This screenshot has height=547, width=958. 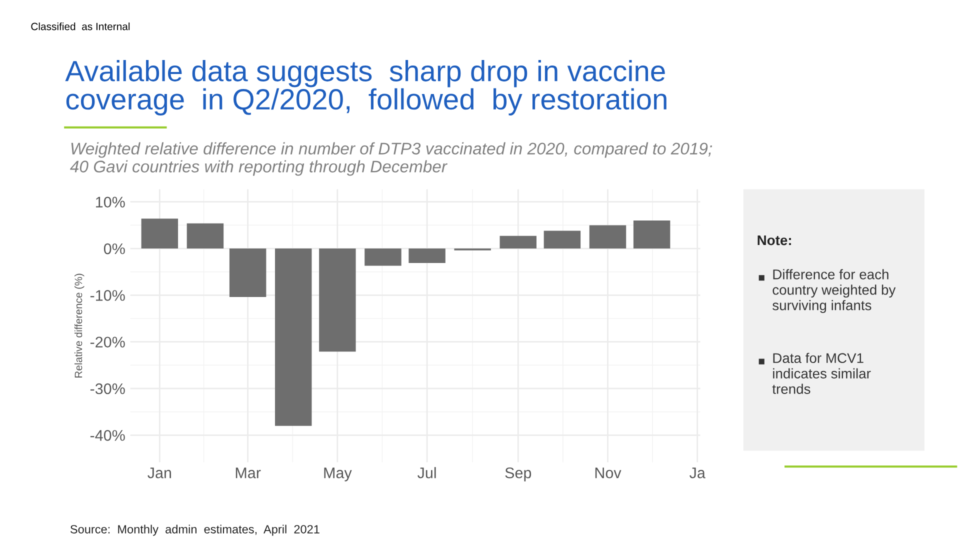 I want to click on text: Difference for each country weighted by surviving infants, so click(x=834, y=291).